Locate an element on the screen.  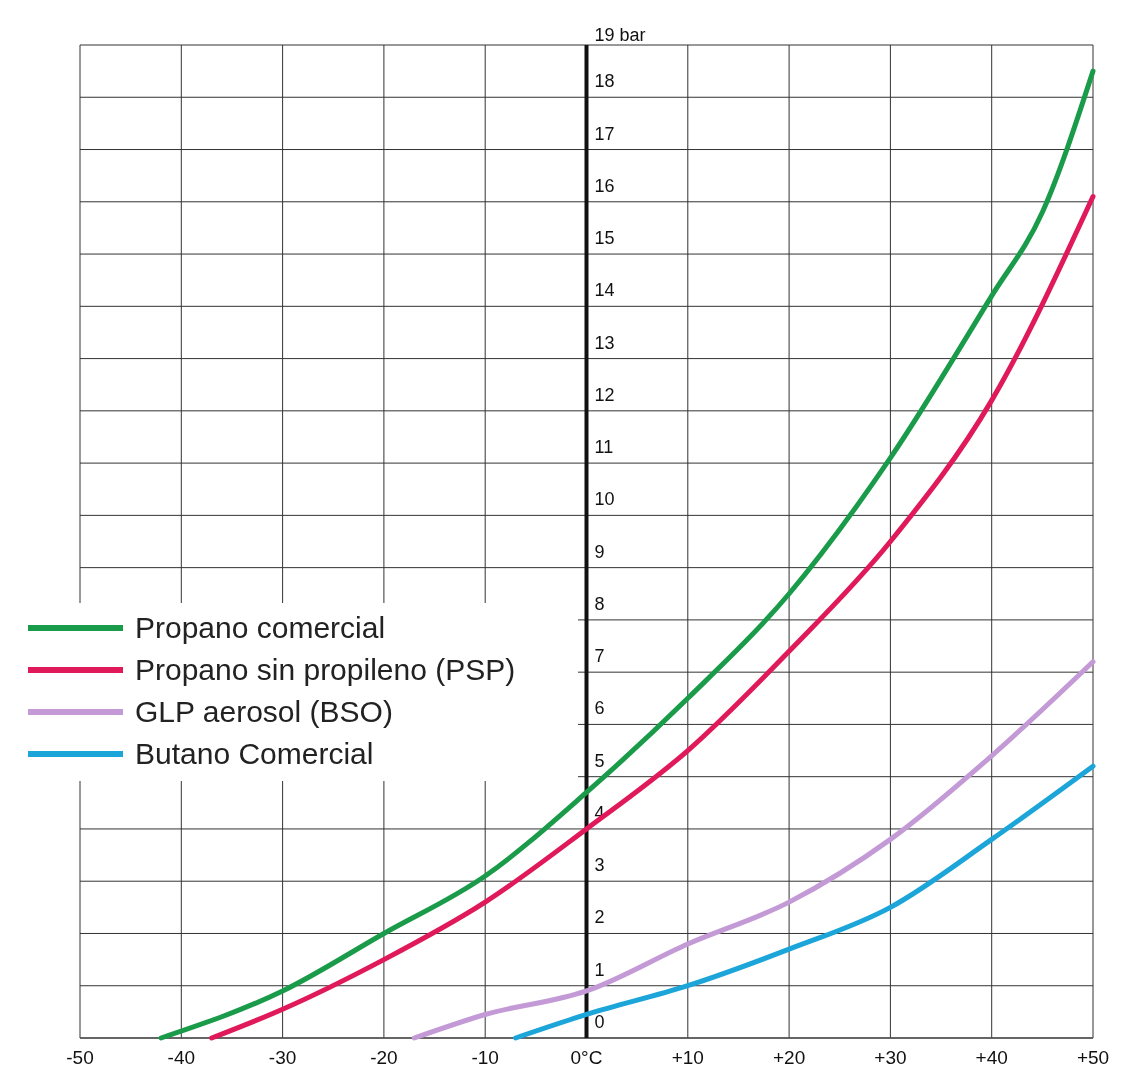
y-tick-label: 2 is located at coordinates (599, 917).